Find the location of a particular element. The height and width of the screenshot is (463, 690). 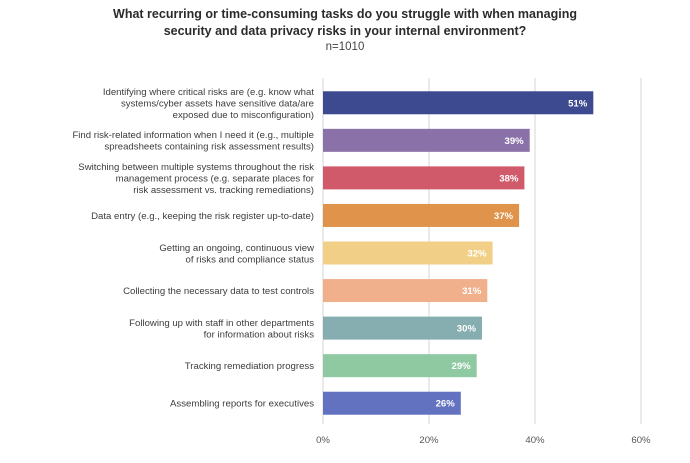

x-axis-ticks: 0% 20% 40% 60% is located at coordinates (483, 440).